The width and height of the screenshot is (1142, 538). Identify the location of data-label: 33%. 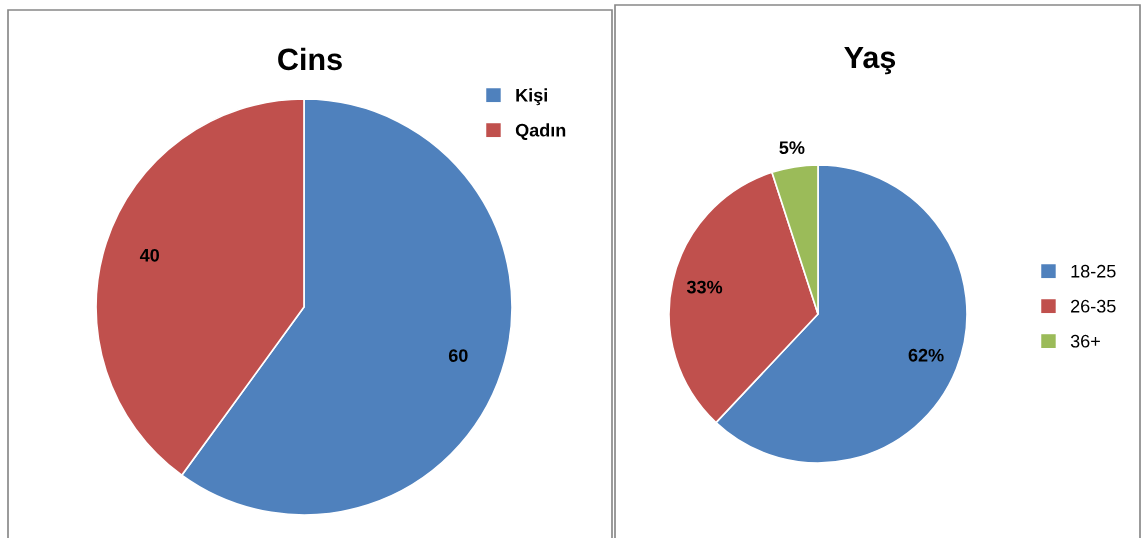
(704, 287).